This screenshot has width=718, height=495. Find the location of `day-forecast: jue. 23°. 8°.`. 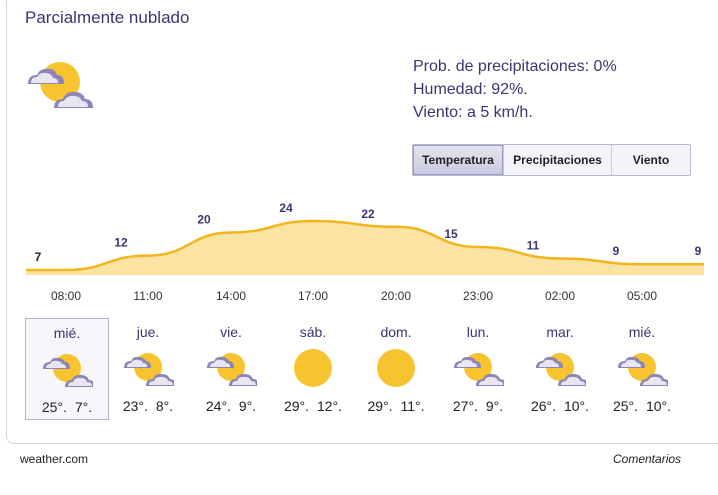

day-forecast: jue. 23°. 8°. is located at coordinates (148, 368).